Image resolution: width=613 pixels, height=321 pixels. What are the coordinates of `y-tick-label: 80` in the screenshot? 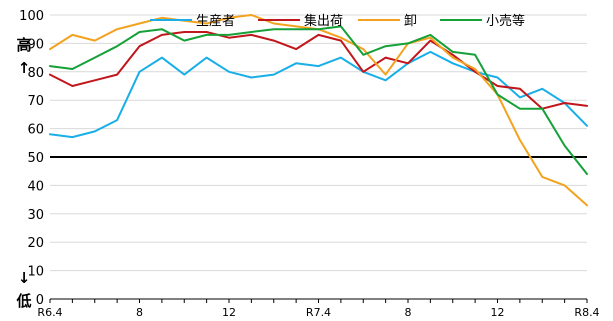 It's located at (35, 73).